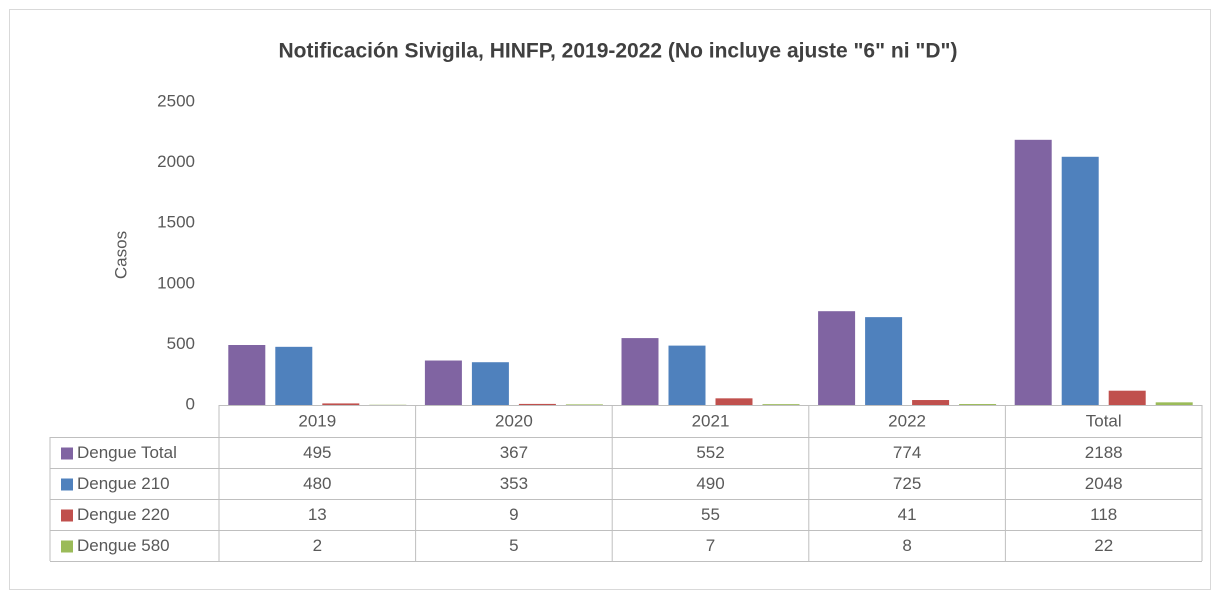 The width and height of the screenshot is (1221, 599). Describe the element at coordinates (907, 514) in the screenshot. I see `table-value: 41` at that location.